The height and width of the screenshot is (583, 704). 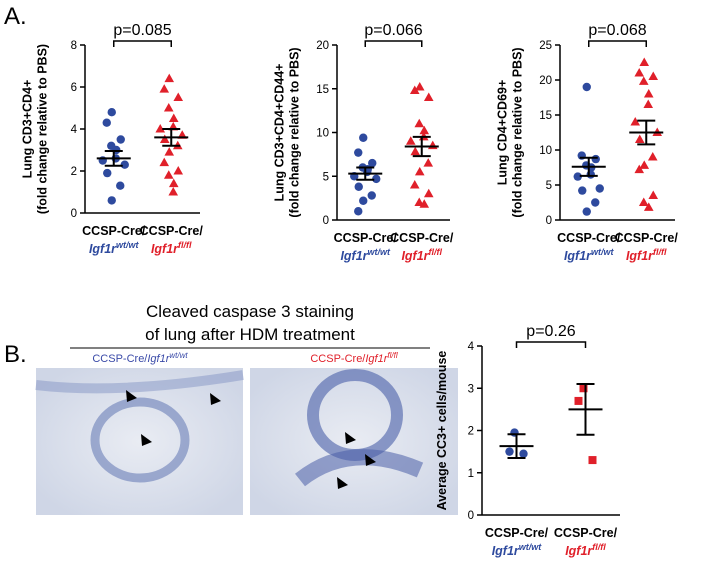 What do you see at coordinates (550, 331) in the screenshot?
I see `p-value: p=0.26` at bounding box center [550, 331].